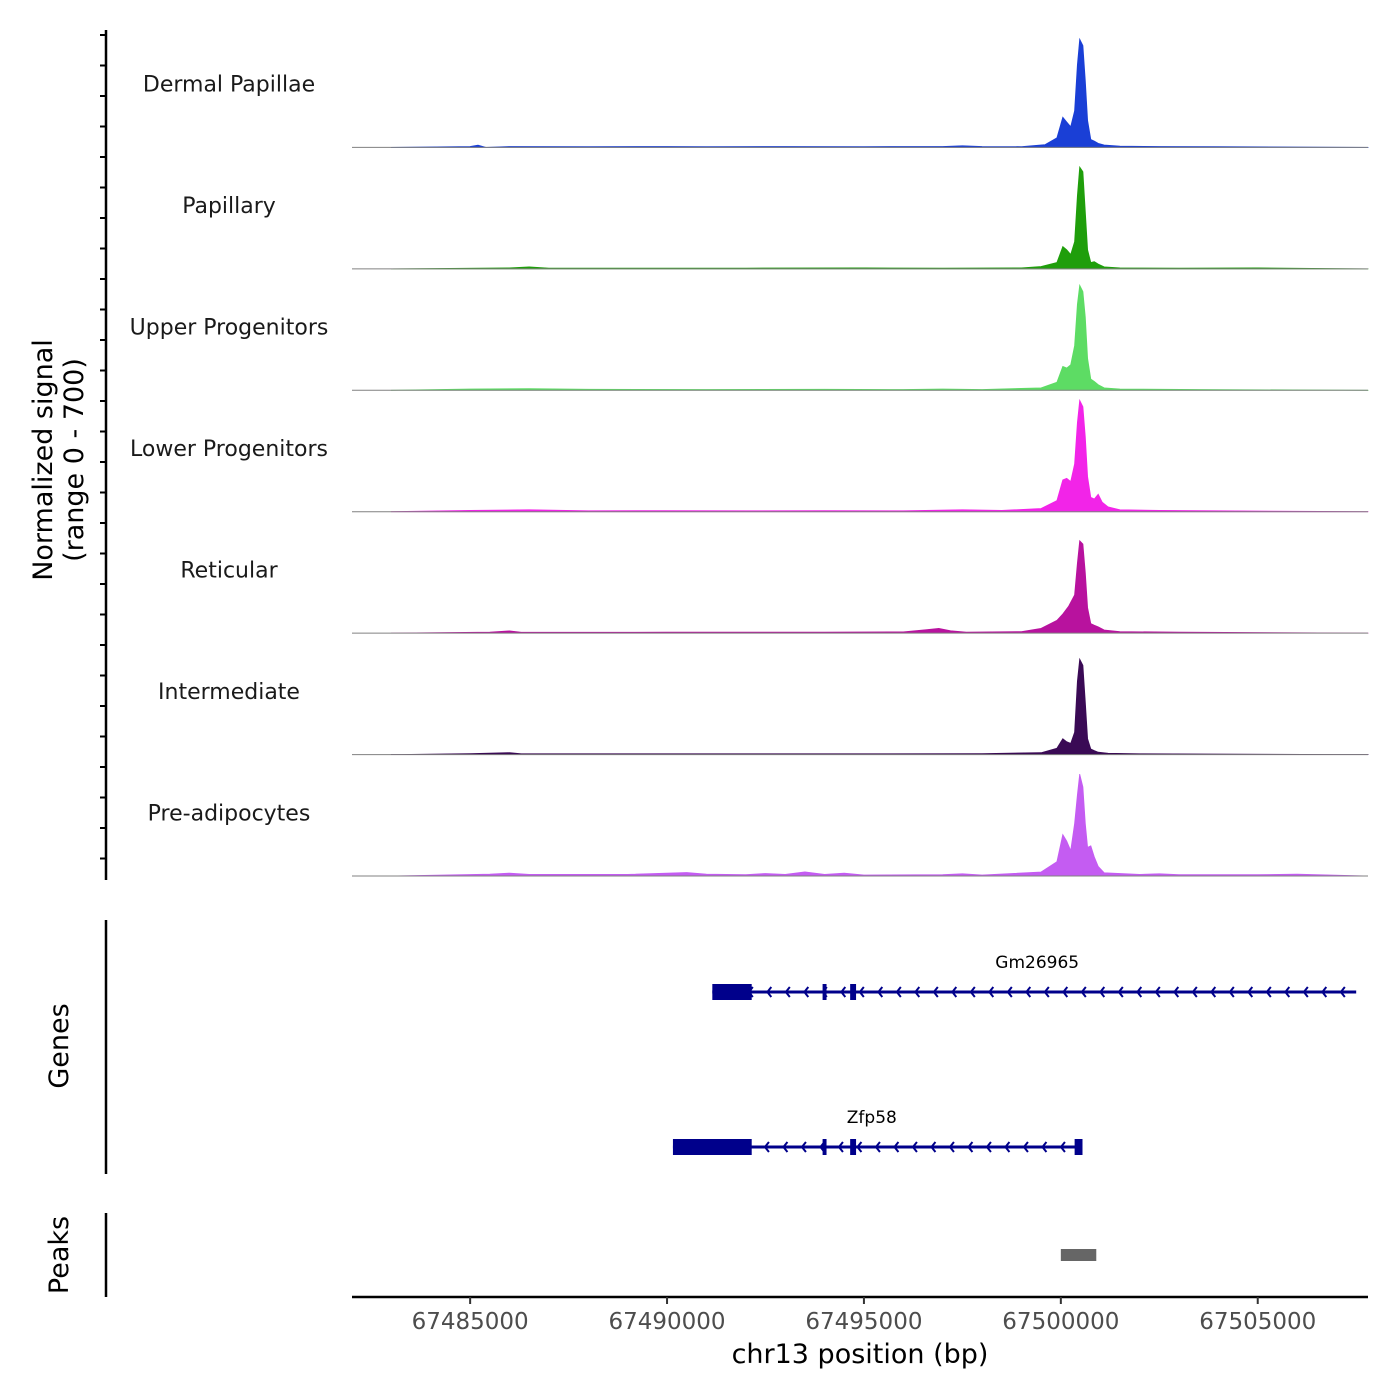 The height and width of the screenshot is (1400, 1400). Describe the element at coordinates (880, 92) in the screenshot. I see `signal-area-dermal-papillae` at that location.